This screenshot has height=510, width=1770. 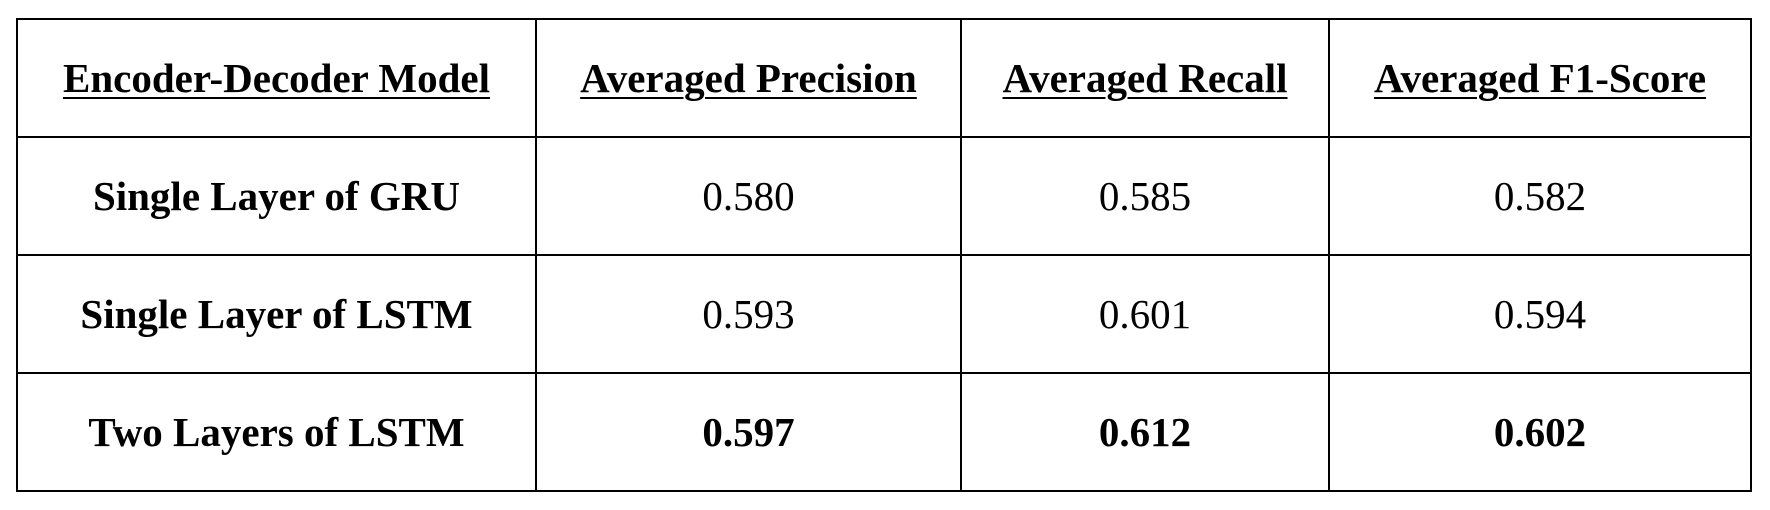 I want to click on row-f1-score: 0.582, so click(x=1540, y=196).